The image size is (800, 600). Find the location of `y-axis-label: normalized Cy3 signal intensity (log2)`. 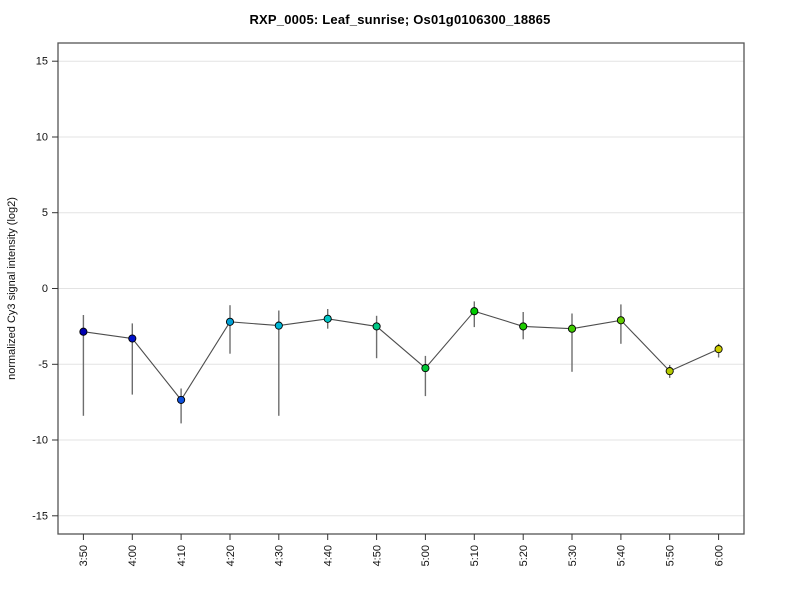

y-axis-label: normalized Cy3 signal intensity (log2) is located at coordinates (12, 288).